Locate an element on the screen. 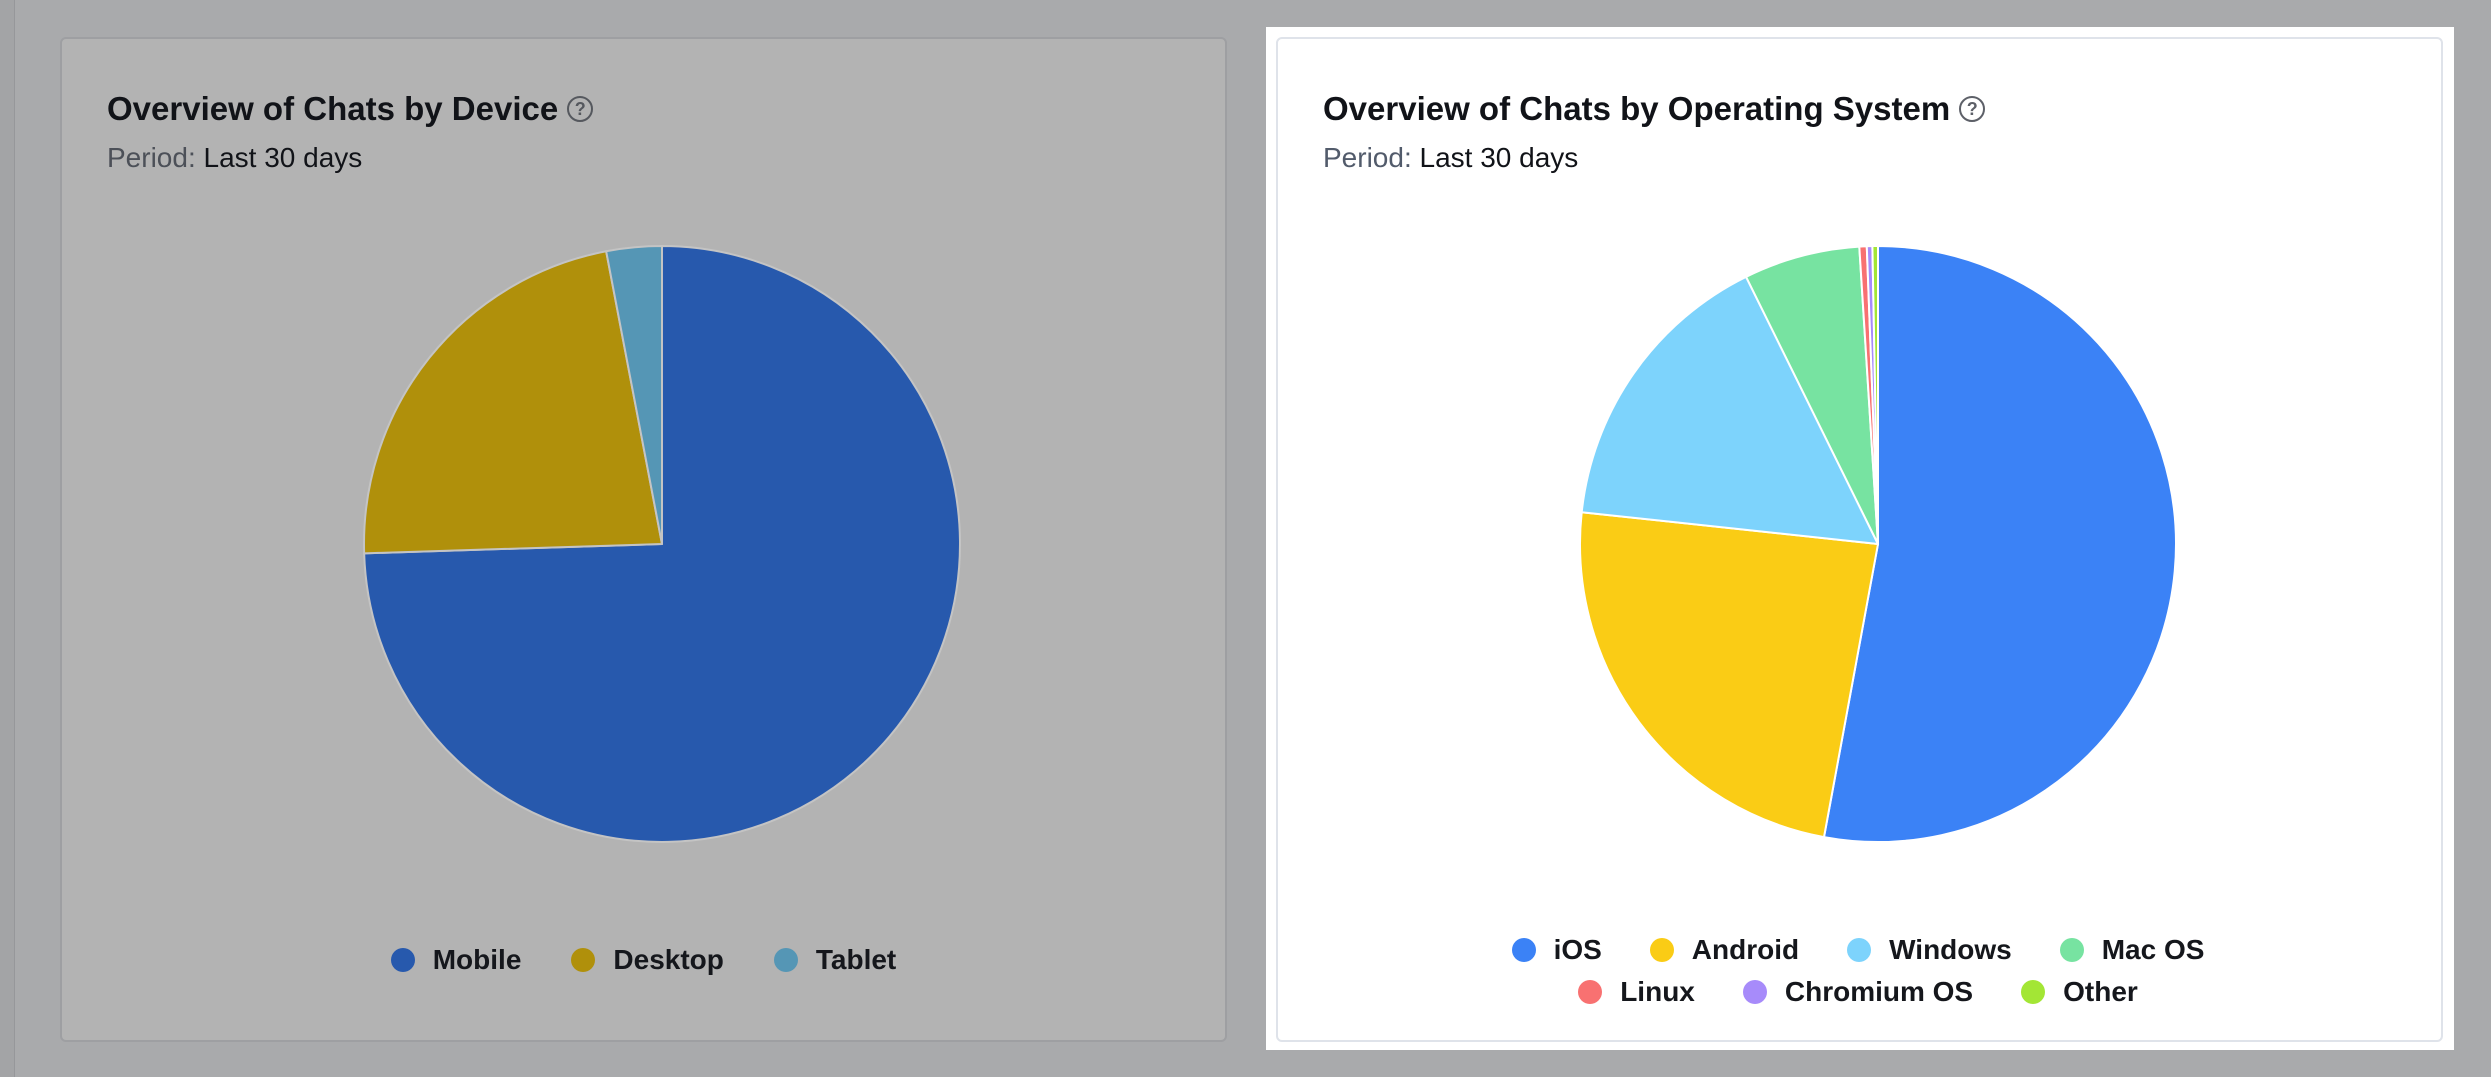 The height and width of the screenshot is (1077, 2491). pie-slice-ios is located at coordinates (2000, 544).